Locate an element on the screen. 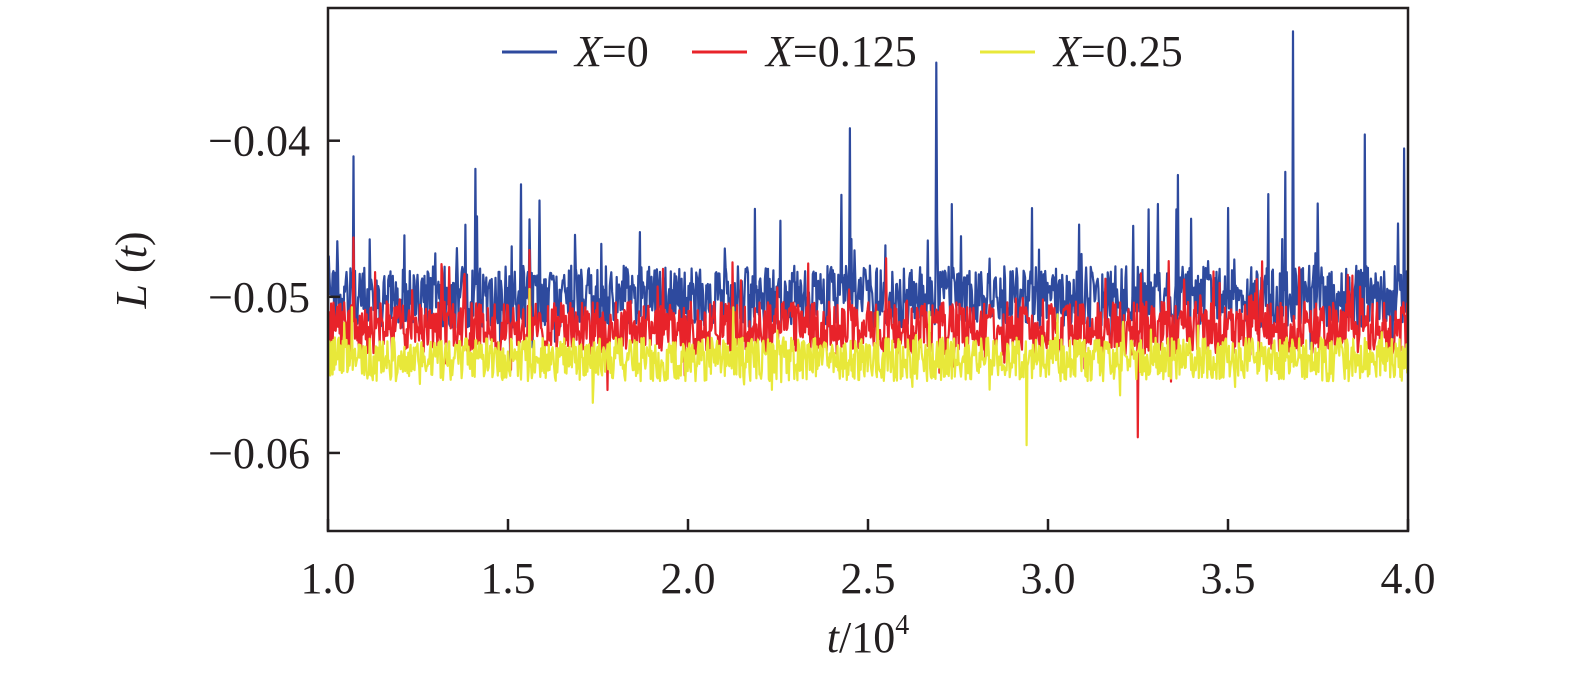 The width and height of the screenshot is (1575, 673). y-tick-label: −0.06 is located at coordinates (259, 453).